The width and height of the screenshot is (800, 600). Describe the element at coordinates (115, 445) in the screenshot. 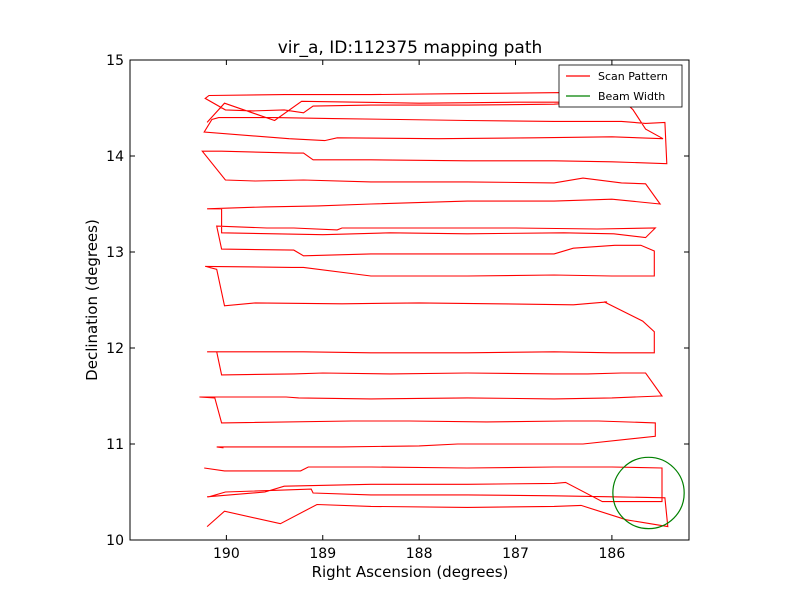

I see `y-tick-label: 11` at that location.